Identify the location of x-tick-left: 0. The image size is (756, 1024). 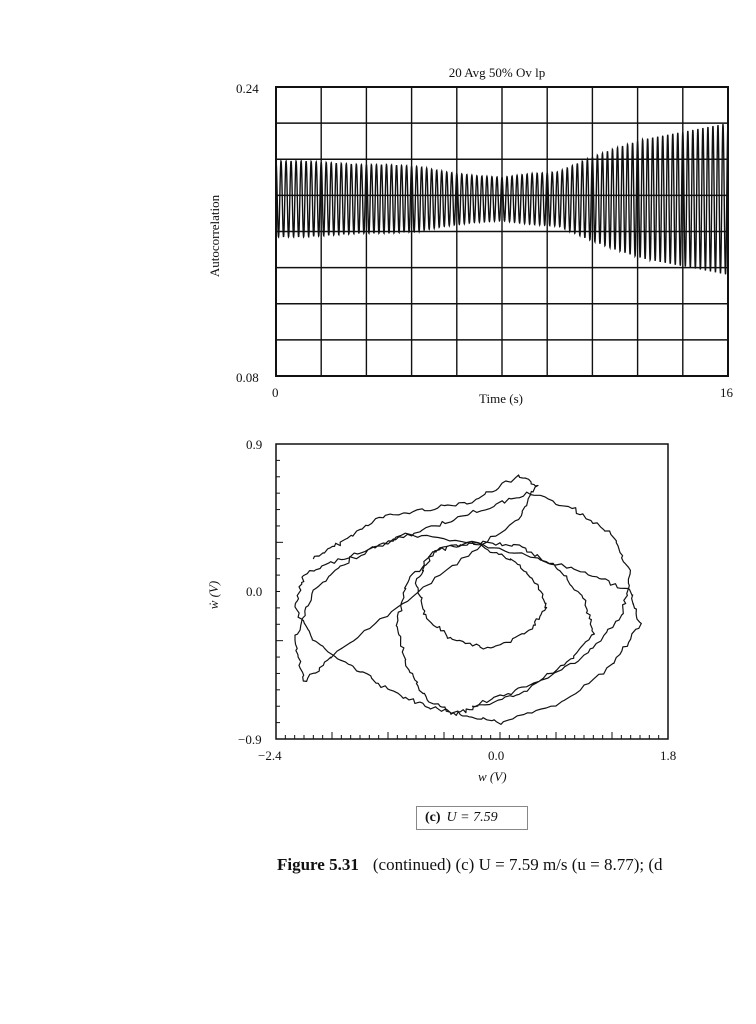
(275, 392).